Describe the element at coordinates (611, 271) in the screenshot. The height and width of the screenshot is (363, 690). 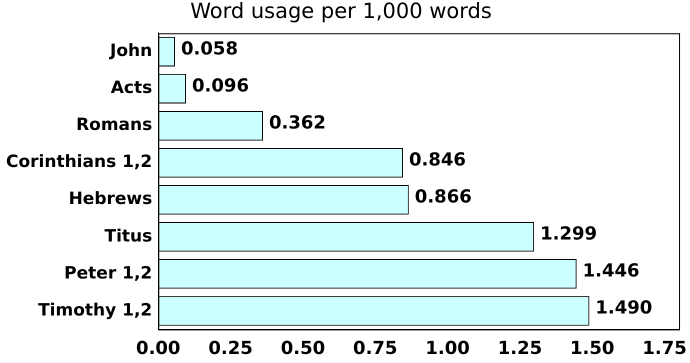
I see `data-label: 1.446` at that location.